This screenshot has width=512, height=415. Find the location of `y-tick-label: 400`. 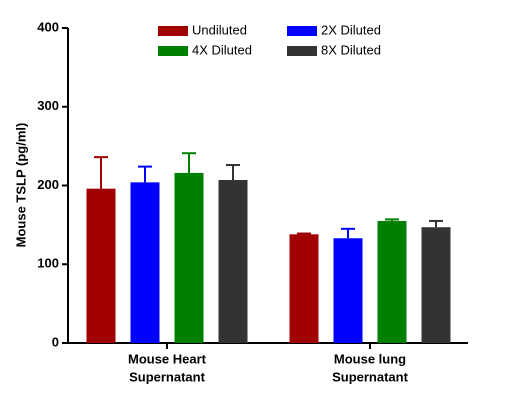

y-tick-label: 400 is located at coordinates (48, 26).